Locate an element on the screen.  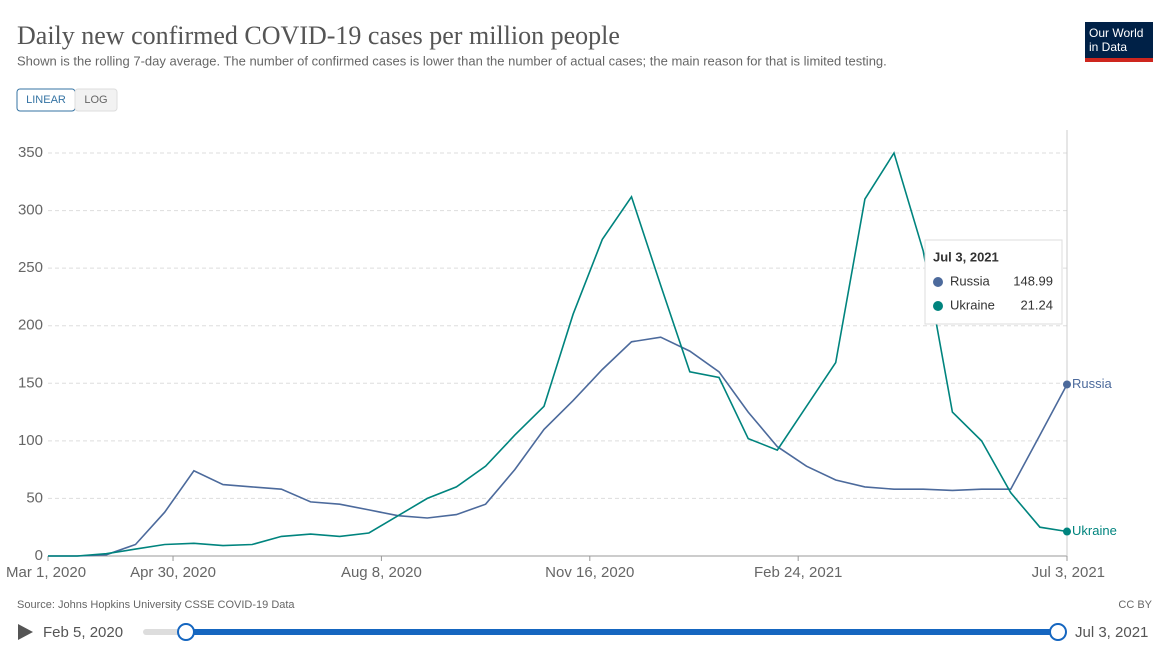
x-tick-label: Nov 16, 2020 is located at coordinates (589, 572).